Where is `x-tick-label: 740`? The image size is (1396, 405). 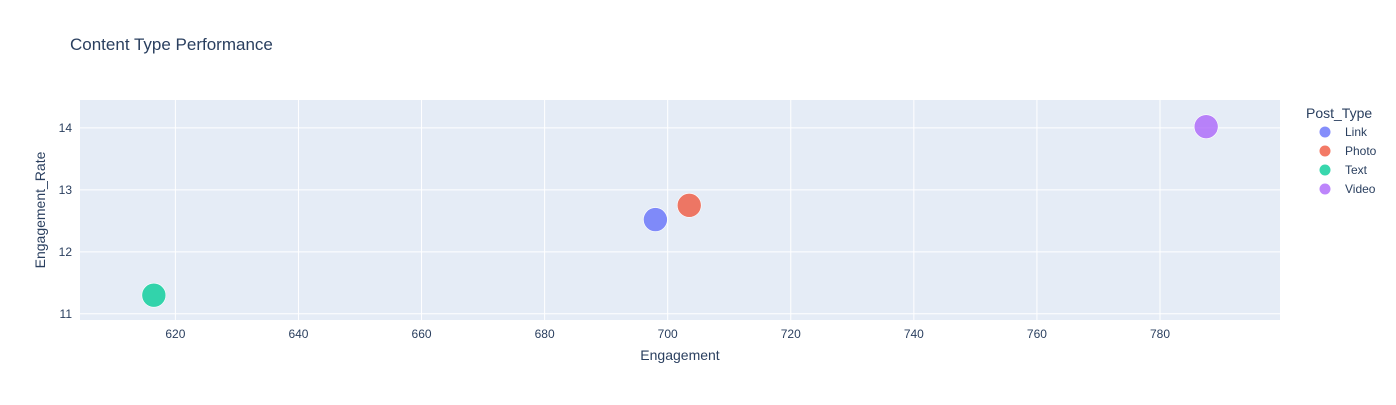
x-tick-label: 740 is located at coordinates (914, 334).